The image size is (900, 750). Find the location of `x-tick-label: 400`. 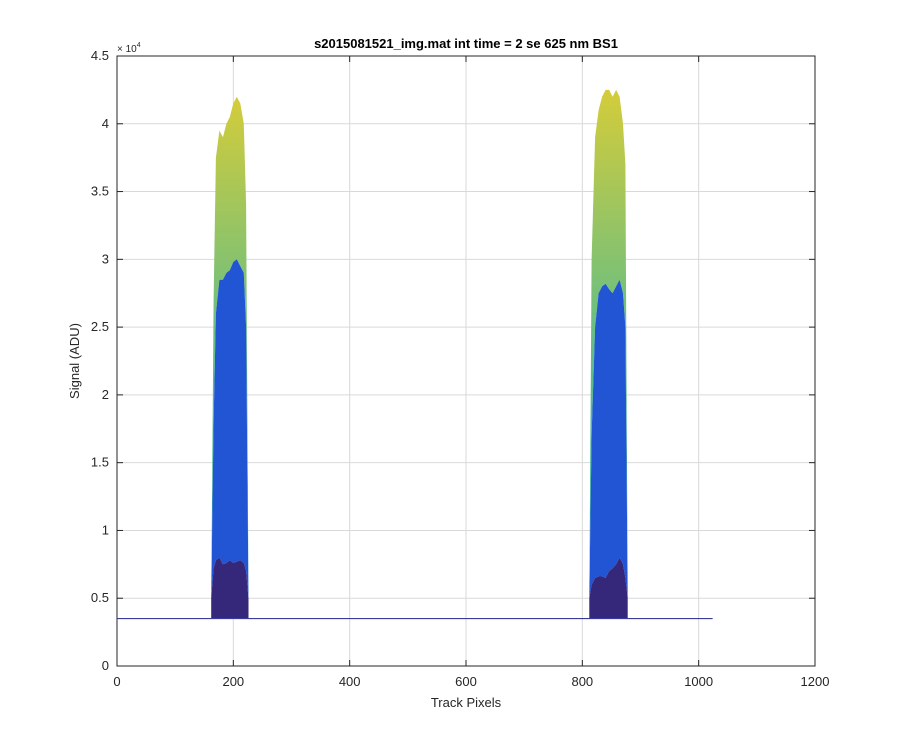

x-tick-label: 400 is located at coordinates (350, 681).